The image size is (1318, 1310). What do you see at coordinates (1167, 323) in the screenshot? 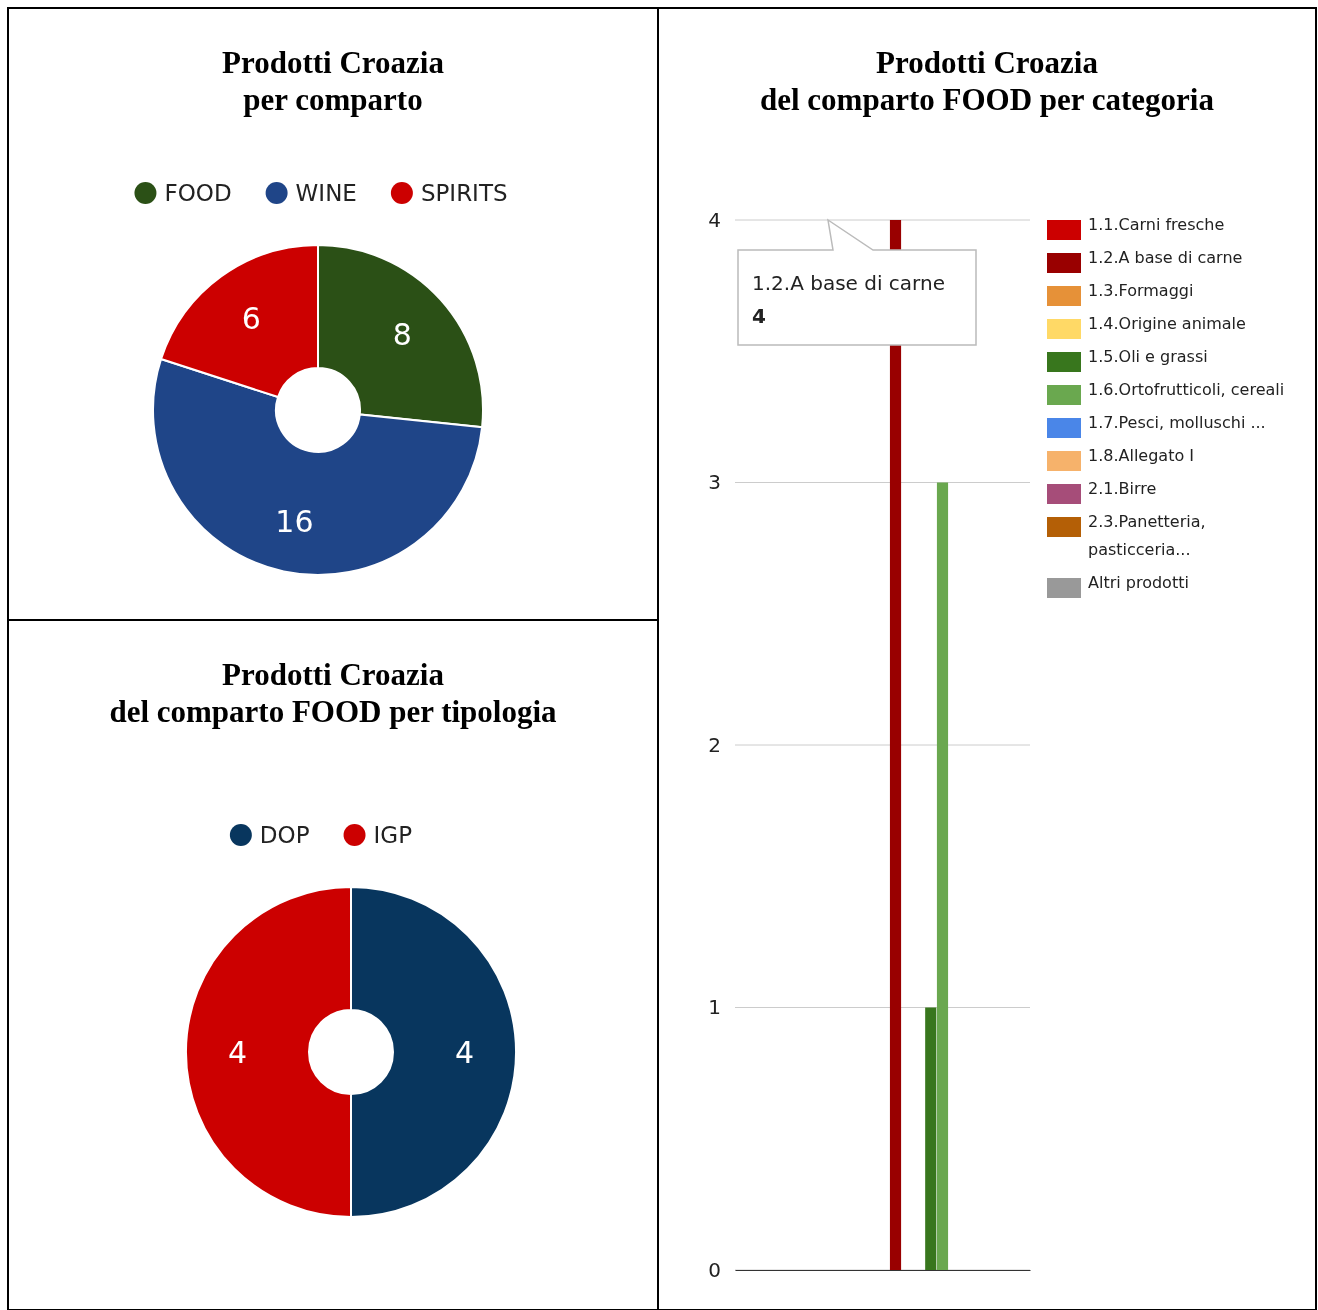
I see `legend-label: 1.4.Origine animale` at bounding box center [1167, 323].